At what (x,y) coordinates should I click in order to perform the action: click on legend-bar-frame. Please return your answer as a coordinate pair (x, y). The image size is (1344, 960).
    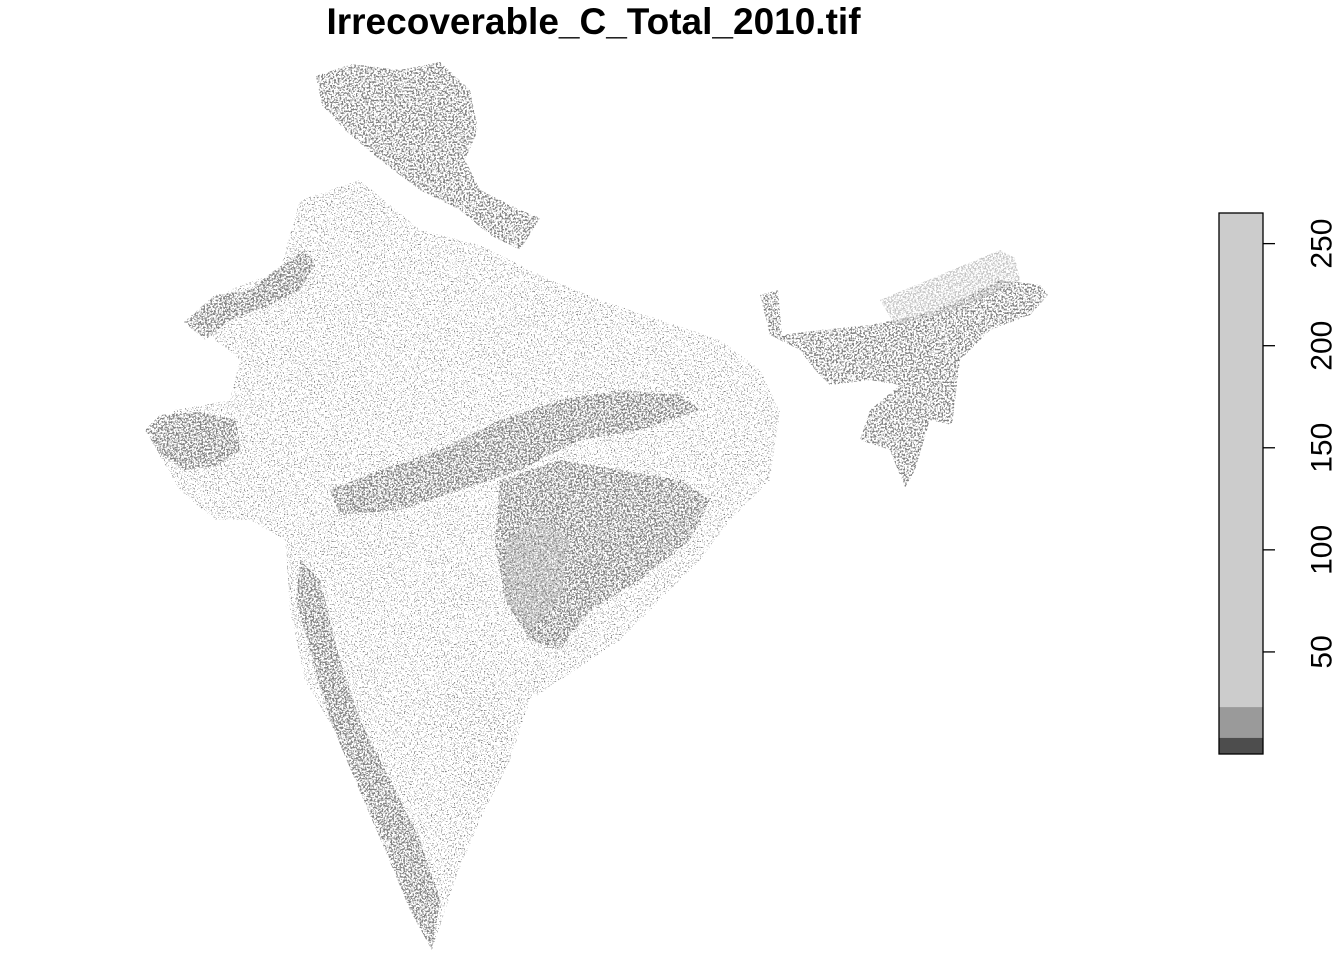
    Looking at the image, I should click on (1241, 483).